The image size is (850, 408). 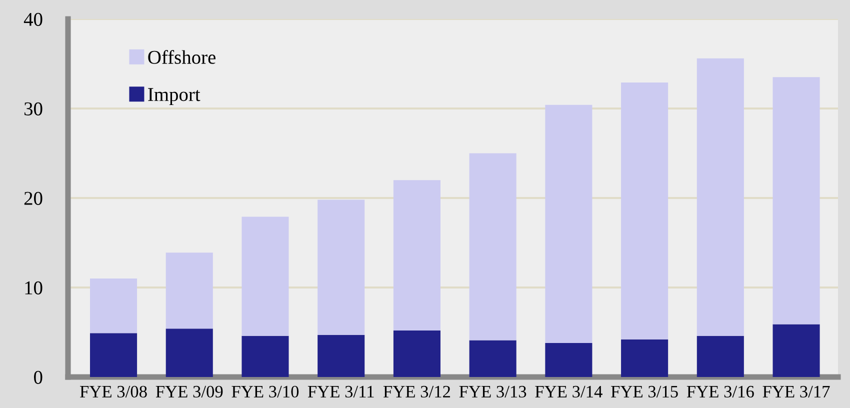 What do you see at coordinates (416, 392) in the screenshot?
I see `x-tick-label: FYE 3/12` at bounding box center [416, 392].